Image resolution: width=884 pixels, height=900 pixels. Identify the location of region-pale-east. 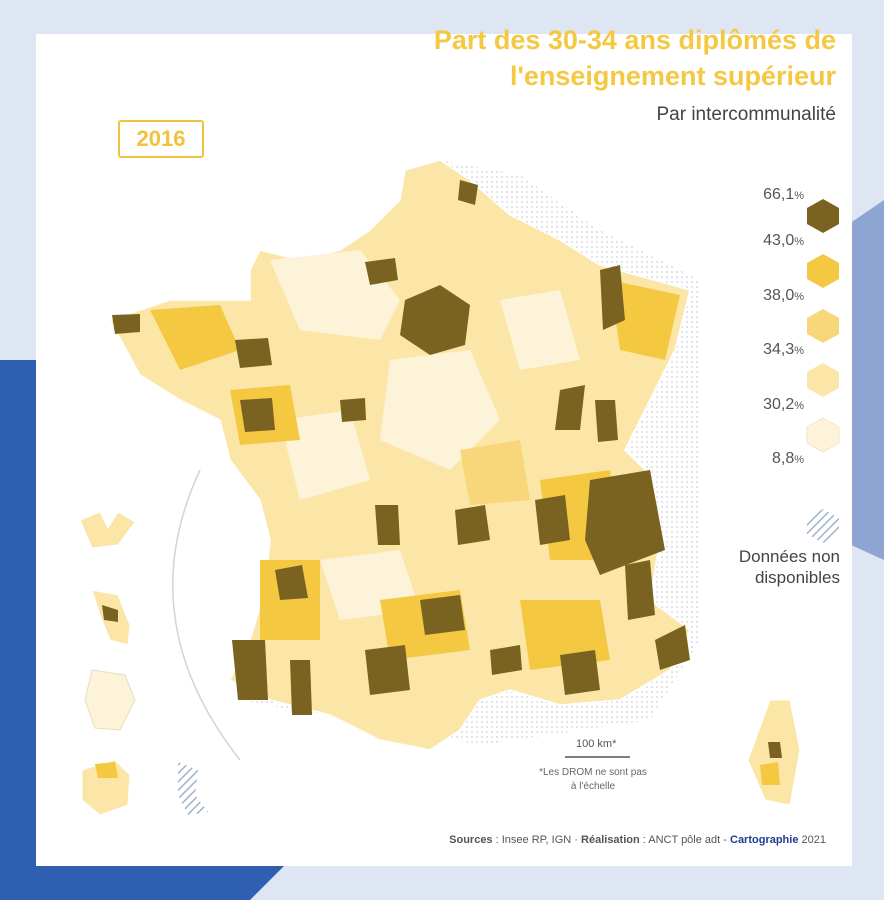
(540, 330).